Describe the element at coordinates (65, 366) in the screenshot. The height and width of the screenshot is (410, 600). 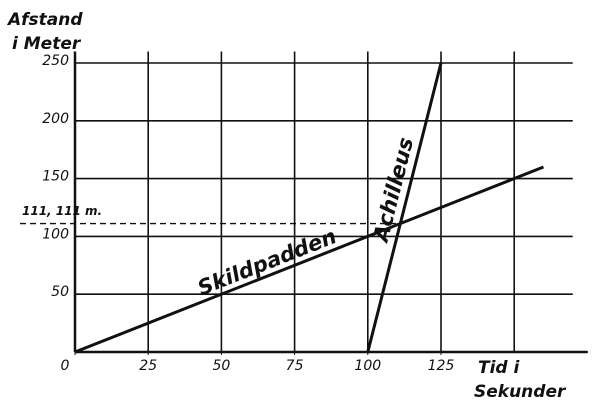
I see `x-tick-label: 0` at that location.